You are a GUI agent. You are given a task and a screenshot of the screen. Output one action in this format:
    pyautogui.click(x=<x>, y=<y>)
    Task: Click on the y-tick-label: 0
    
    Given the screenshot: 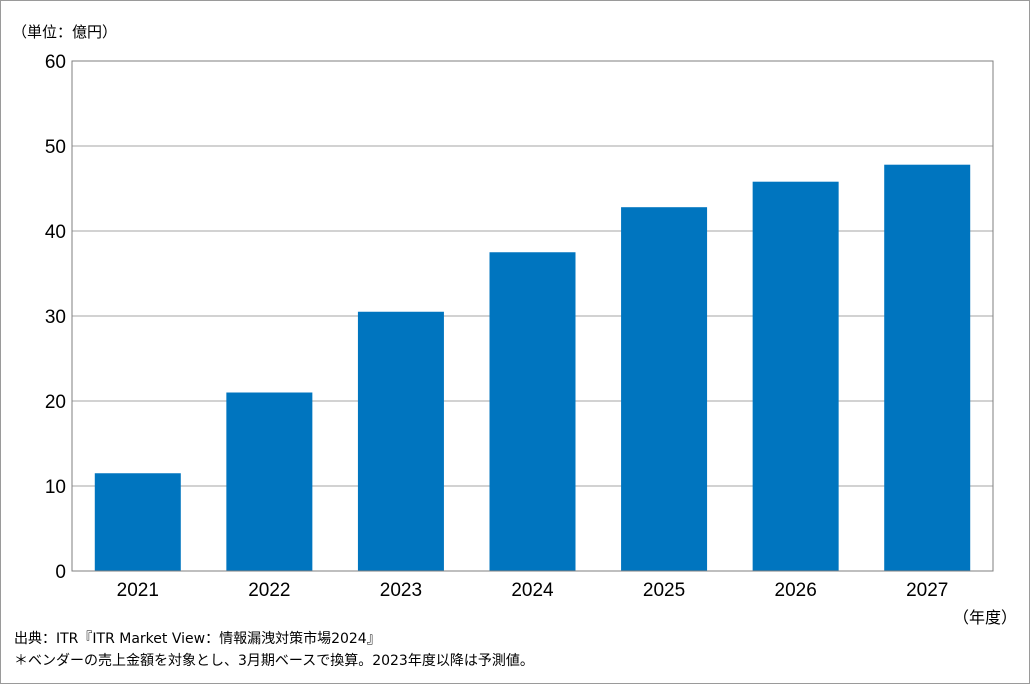 What is the action you would take?
    pyautogui.click(x=60, y=572)
    